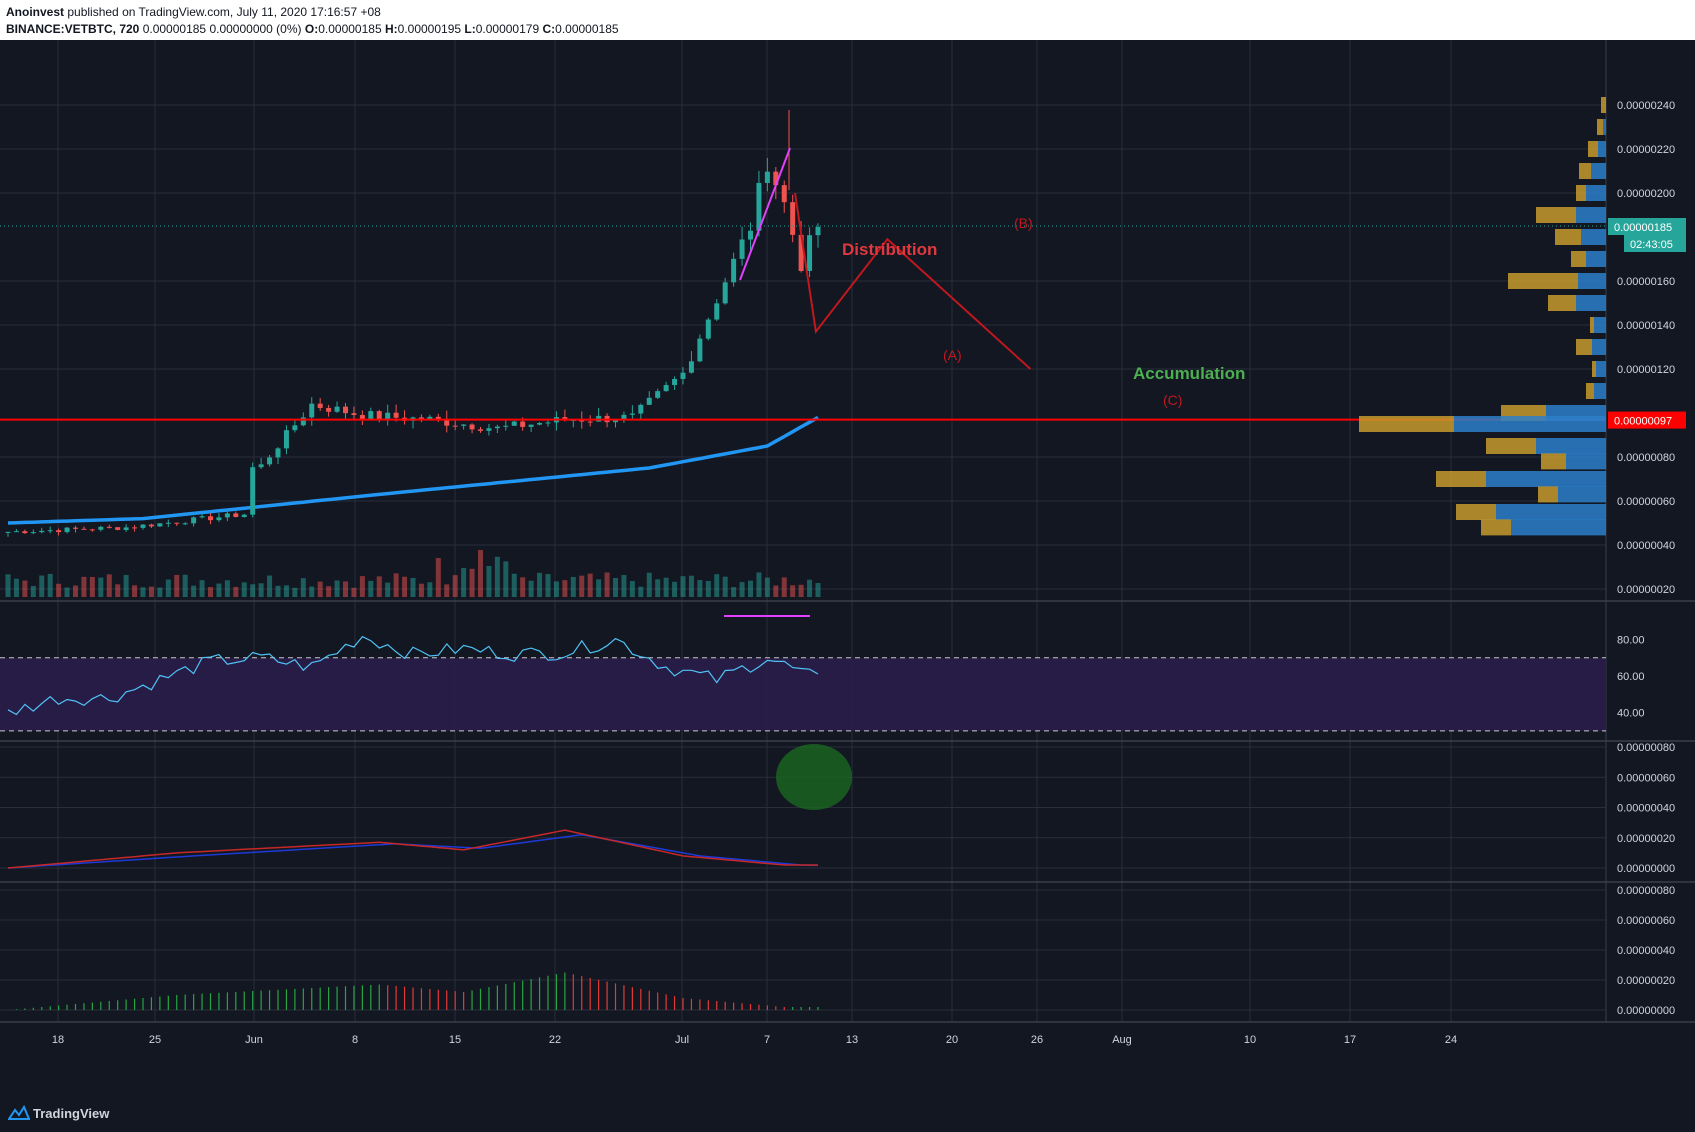 Image resolution: width=1695 pixels, height=1132 pixels. I want to click on macd-tick-label: 0.00000080, so click(1646, 748).